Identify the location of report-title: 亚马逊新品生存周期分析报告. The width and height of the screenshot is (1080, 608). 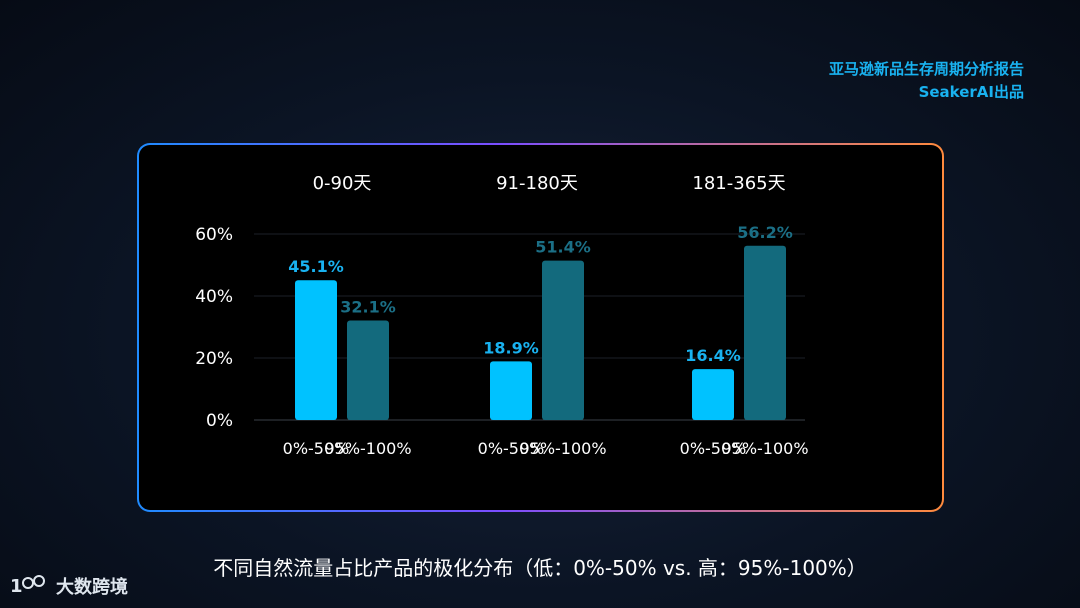
(926, 69).